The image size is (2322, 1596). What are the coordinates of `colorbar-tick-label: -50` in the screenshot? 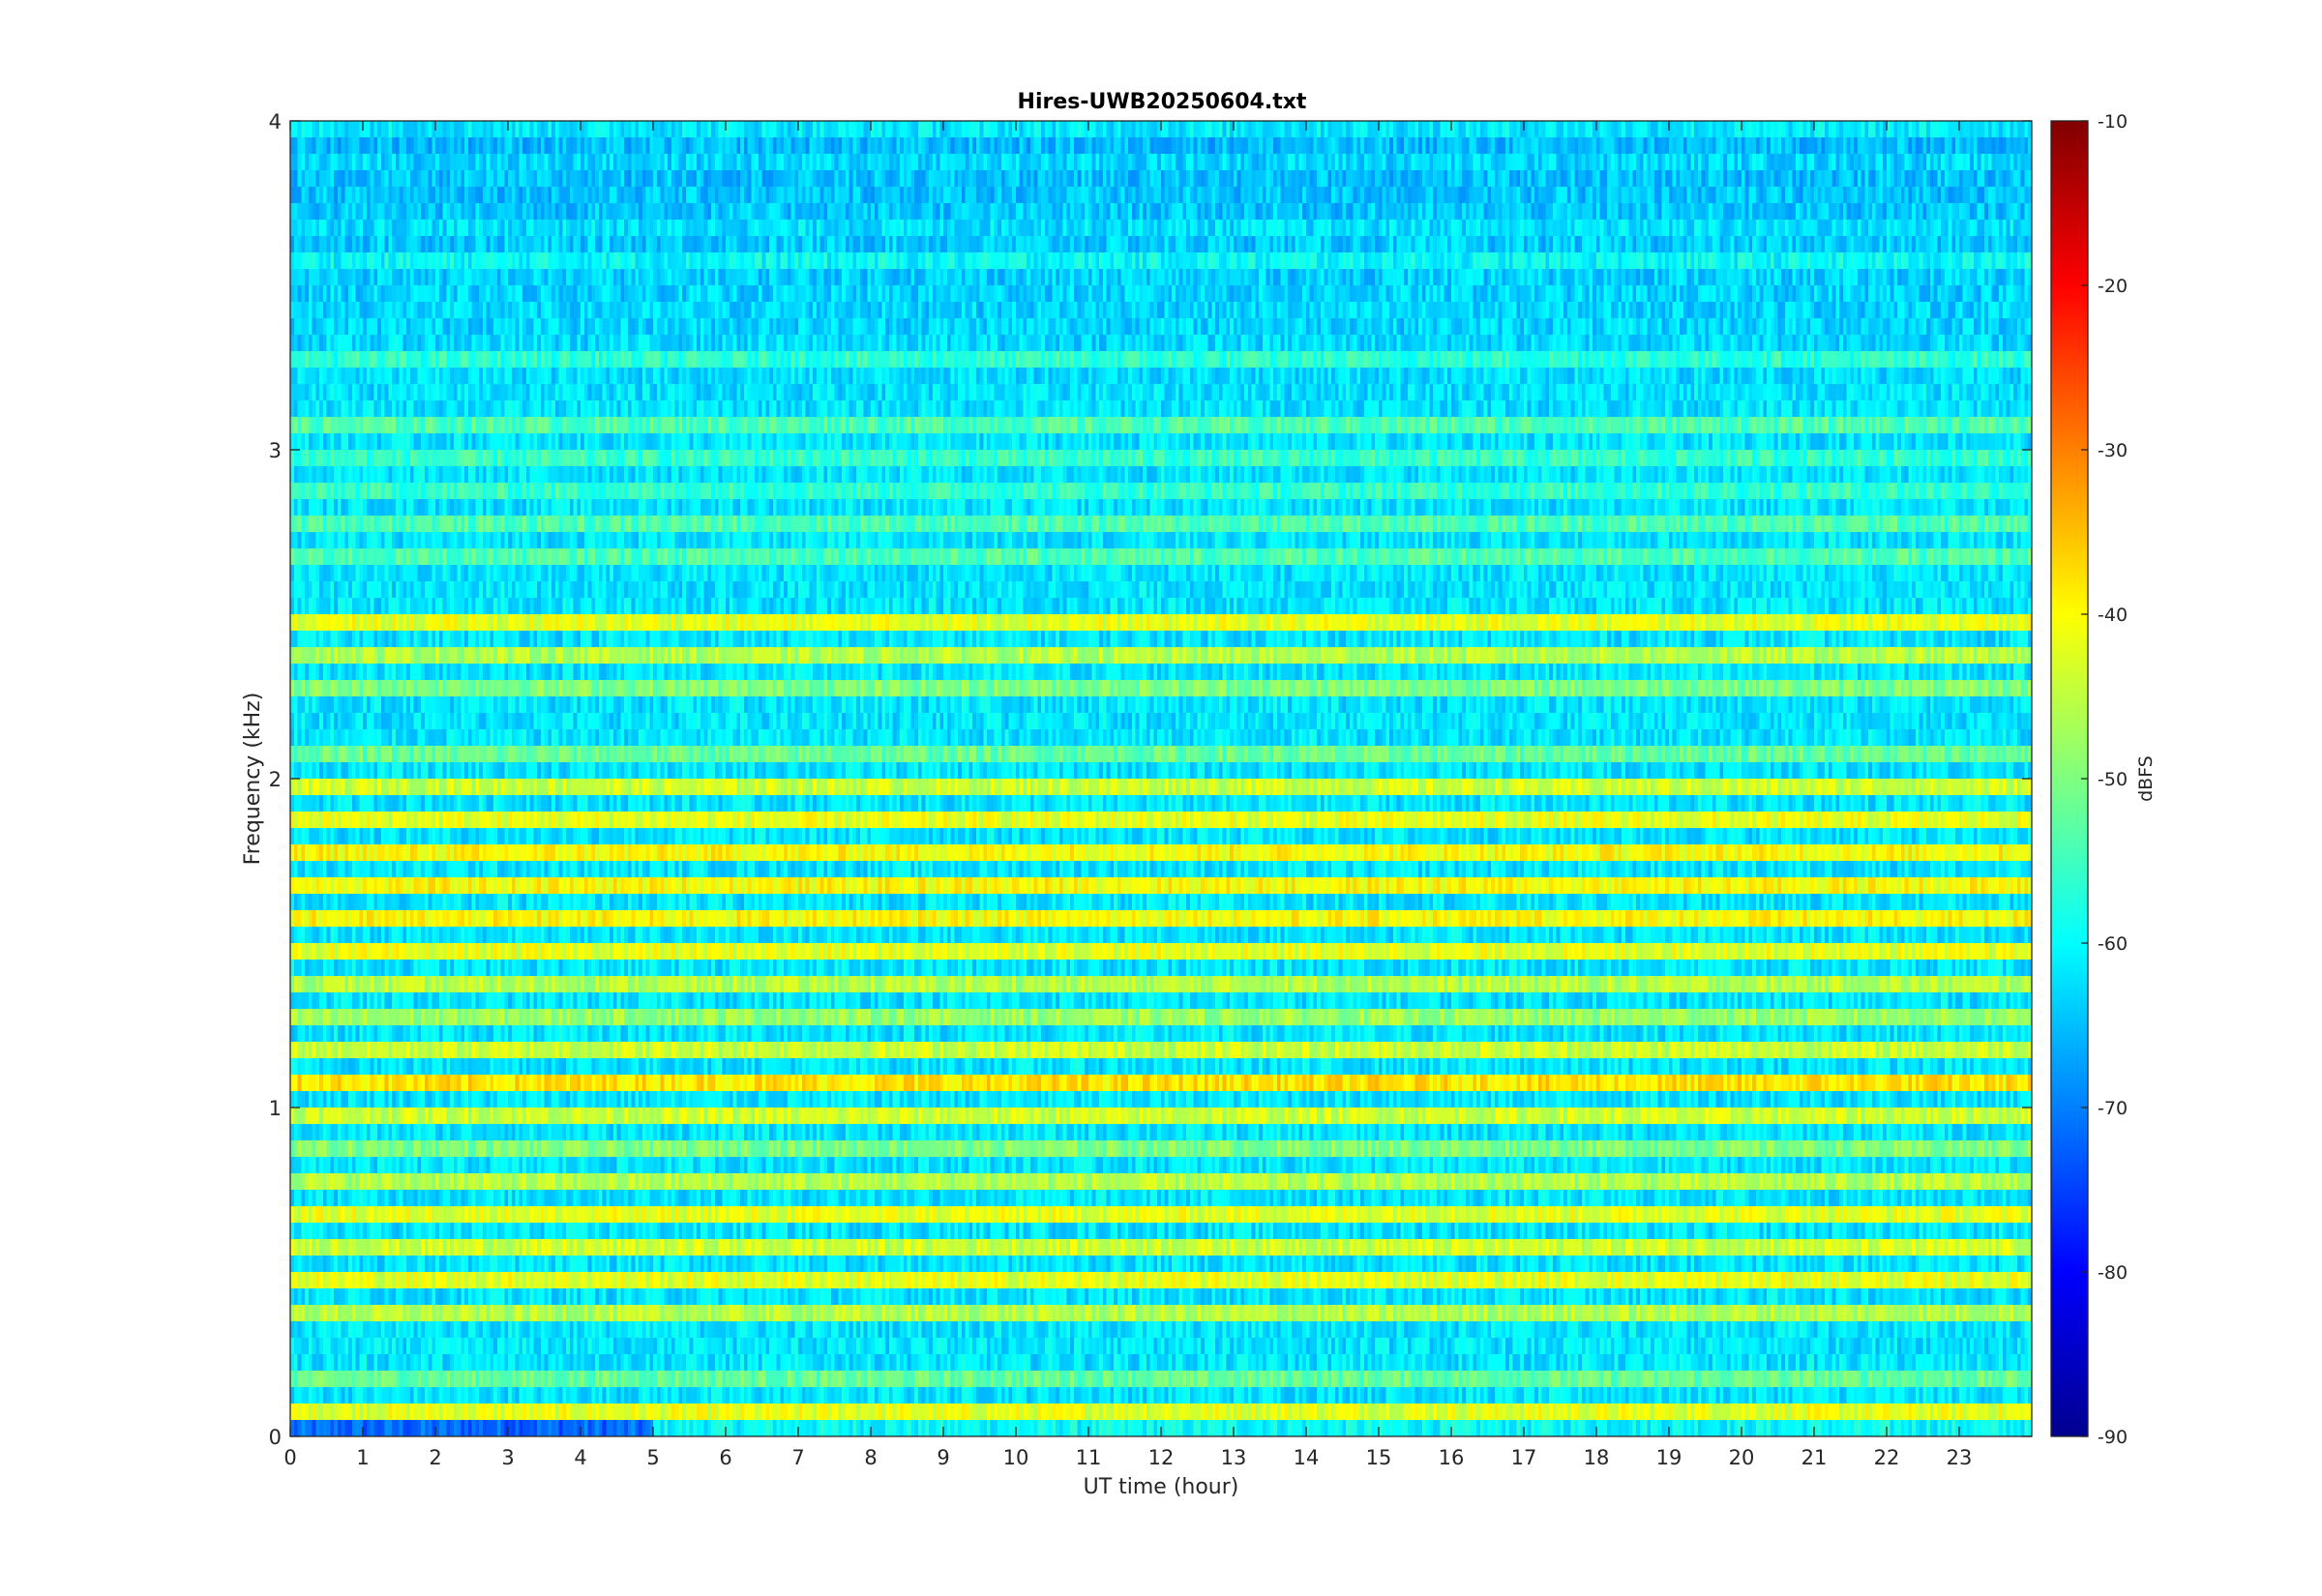 It's located at (2113, 779).